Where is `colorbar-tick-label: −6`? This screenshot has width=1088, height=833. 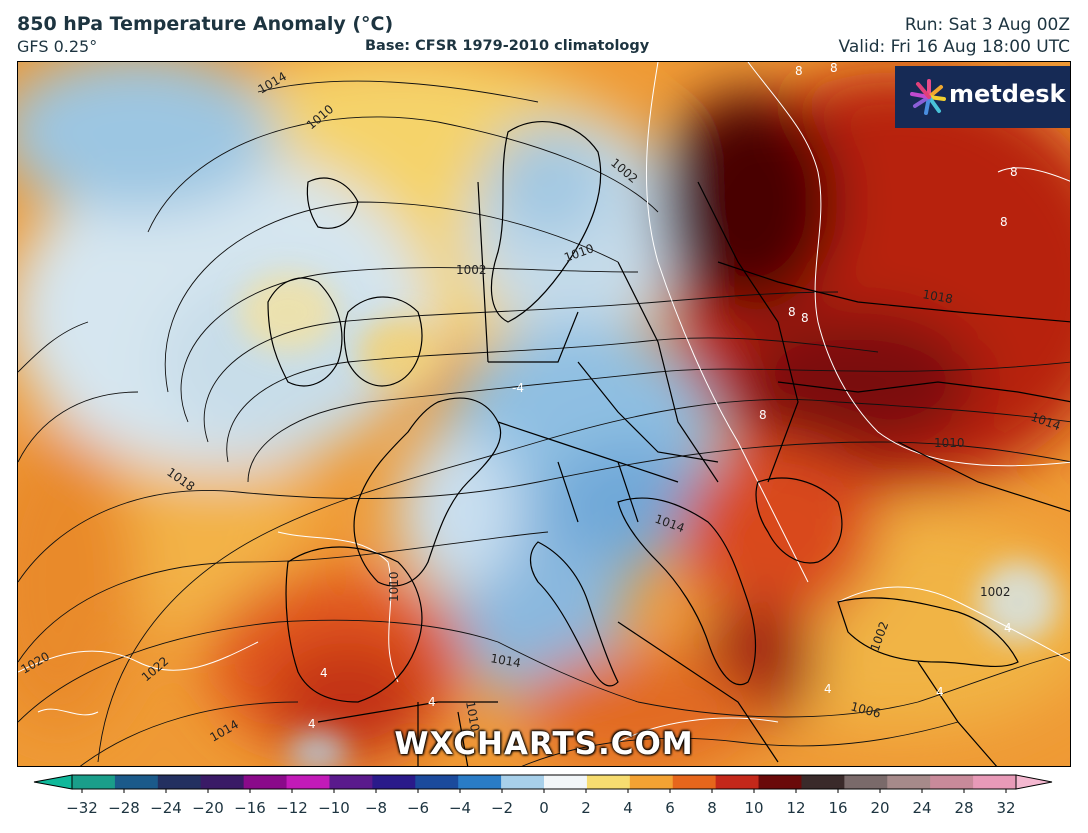
colorbar-tick-label: −6 is located at coordinates (418, 808).